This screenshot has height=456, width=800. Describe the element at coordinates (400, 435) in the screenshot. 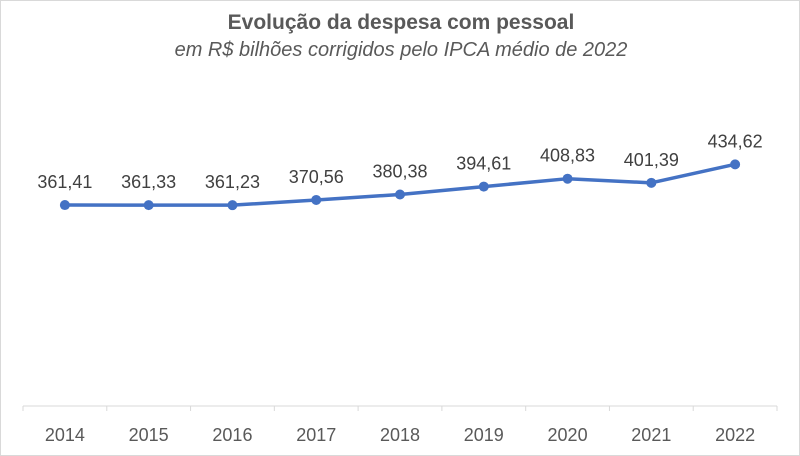

I see `x-tick-label: 2018` at that location.